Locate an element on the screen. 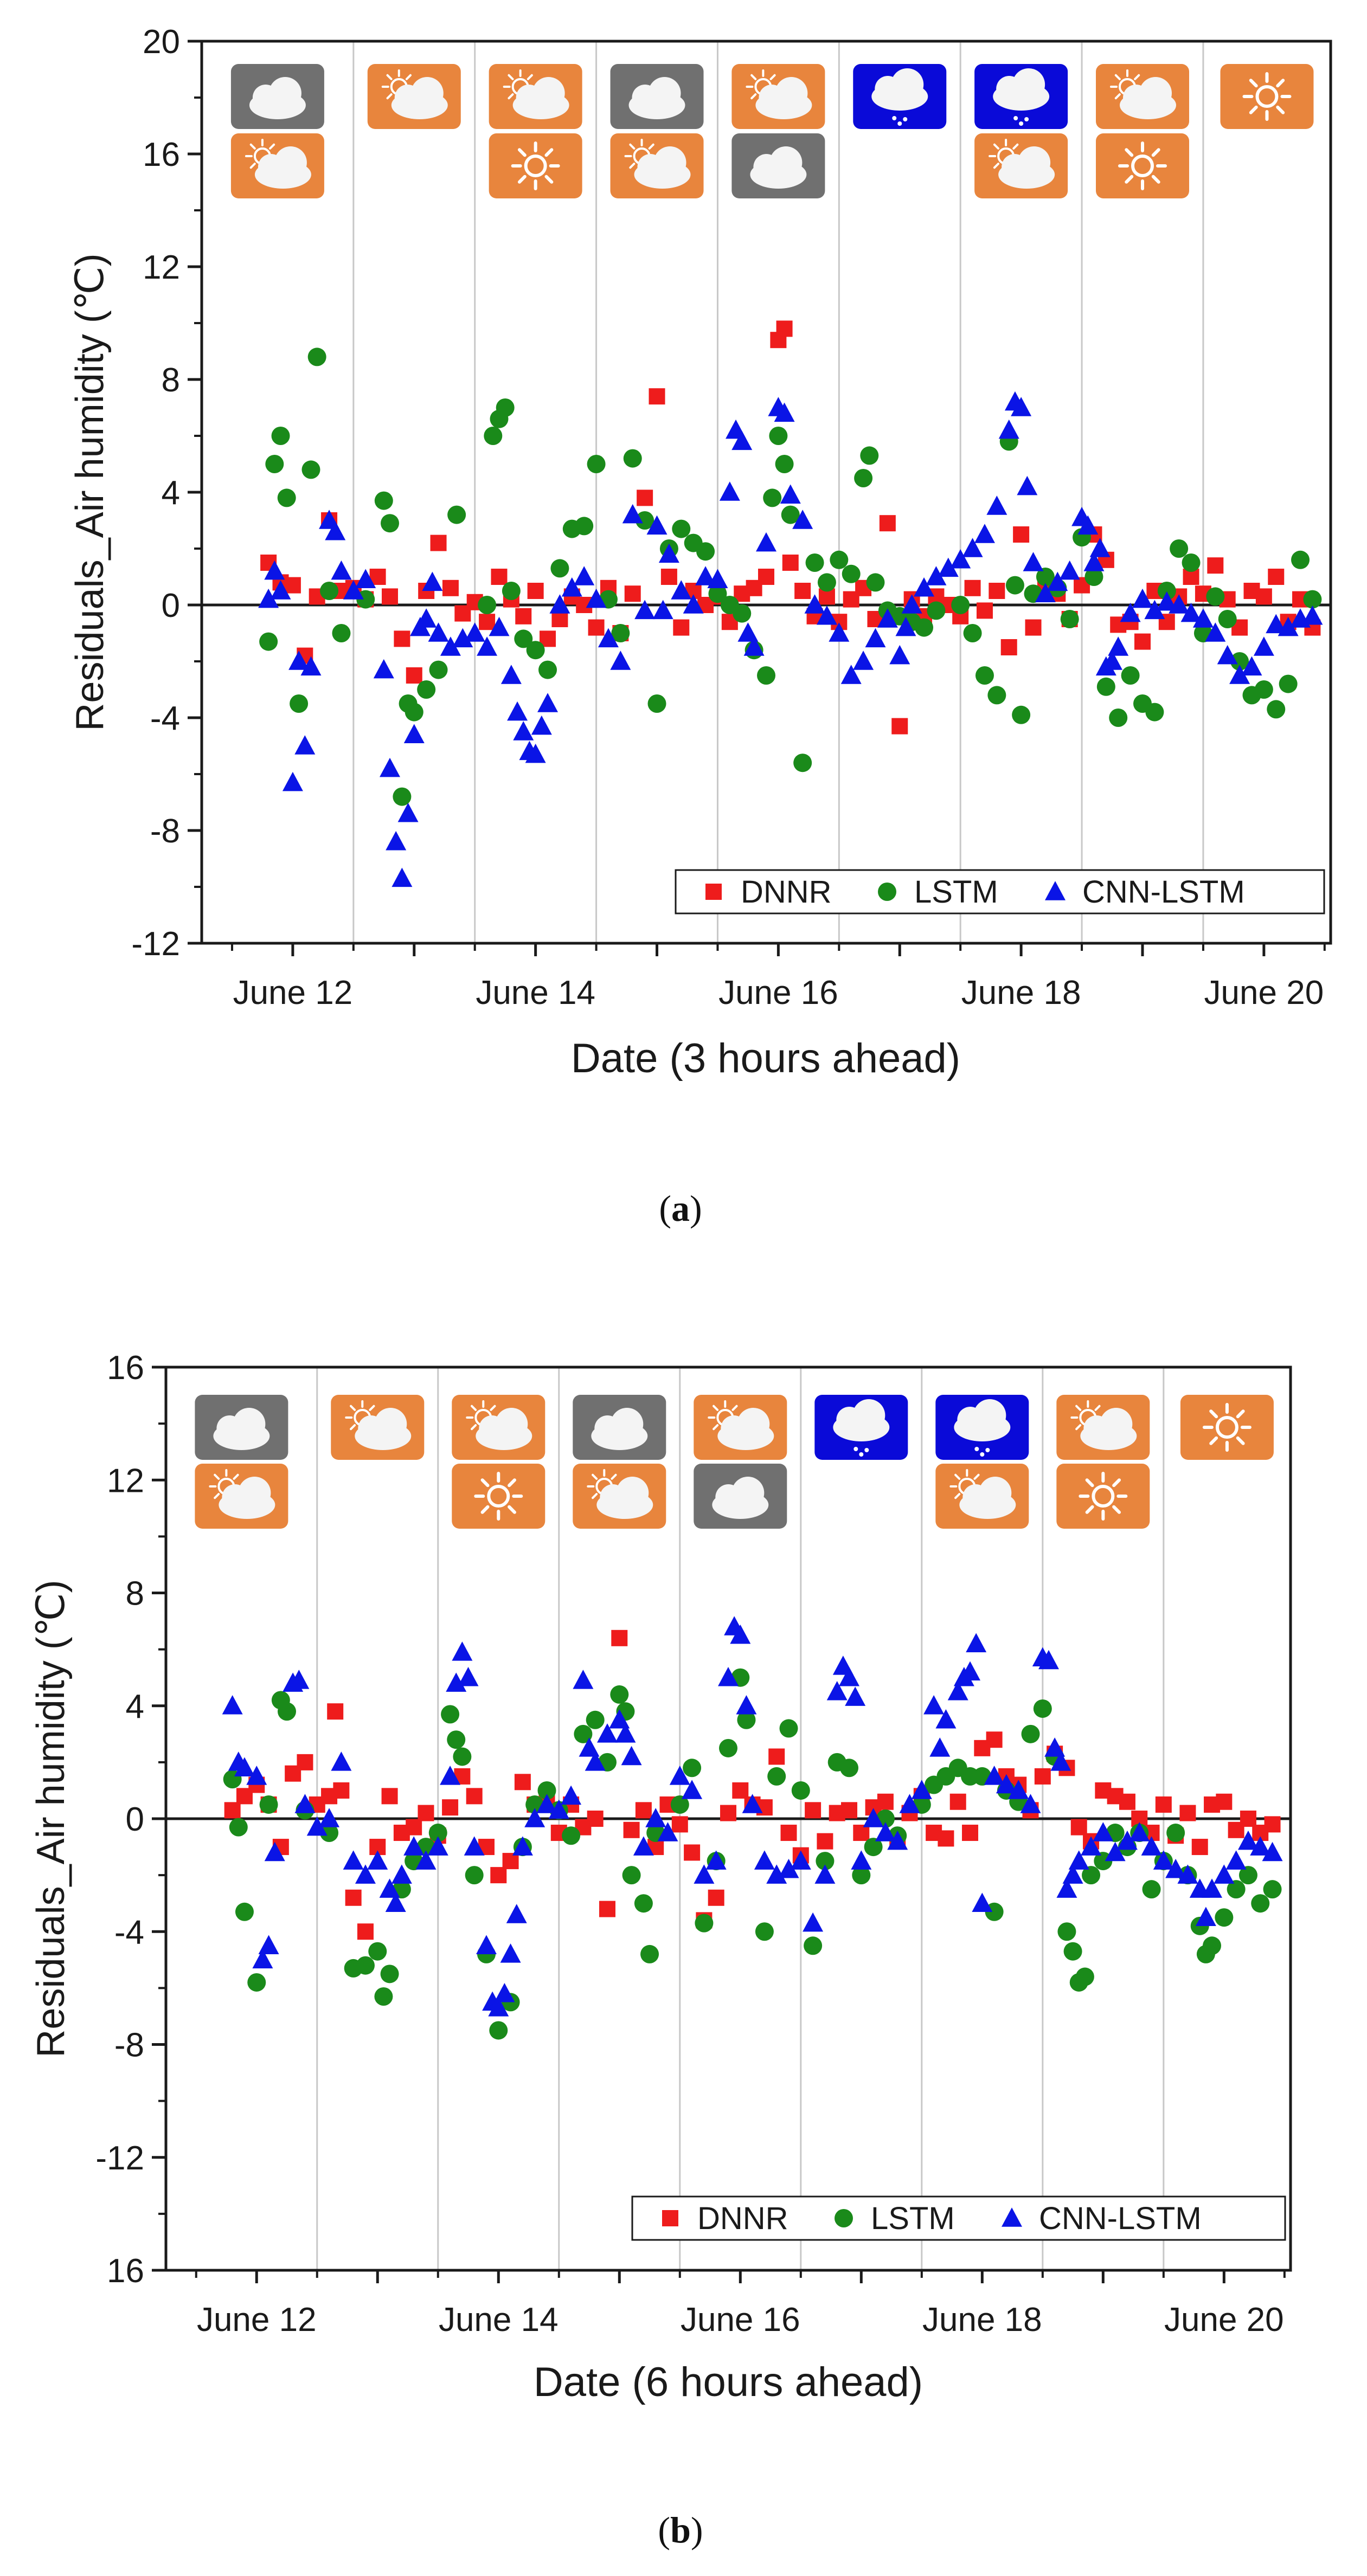  y-tick-label: 0 is located at coordinates (135, 1819).